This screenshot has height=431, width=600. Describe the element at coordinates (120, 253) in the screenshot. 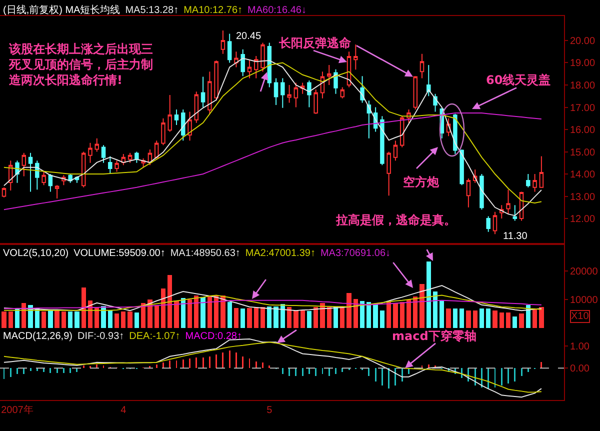

I see `annotation: VOLUME:59509.00↑` at that location.